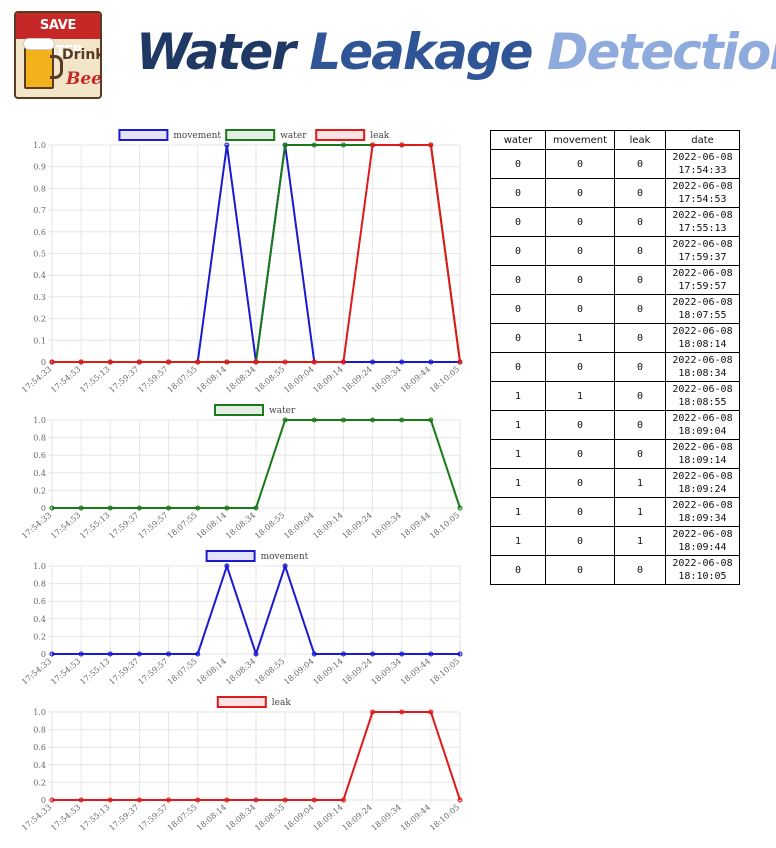 The height and width of the screenshot is (848, 776). Describe the element at coordinates (327, 818) in the screenshot. I see `x-tick-label: 18:09:14` at that location.